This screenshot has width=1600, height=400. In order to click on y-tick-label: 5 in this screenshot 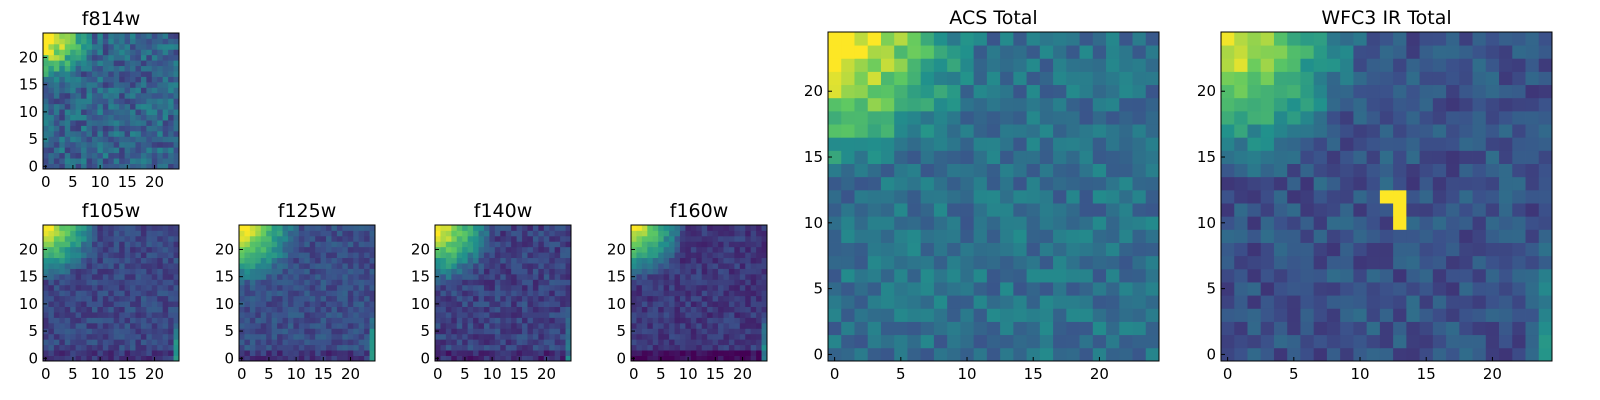, I will do `click(621, 331)`.